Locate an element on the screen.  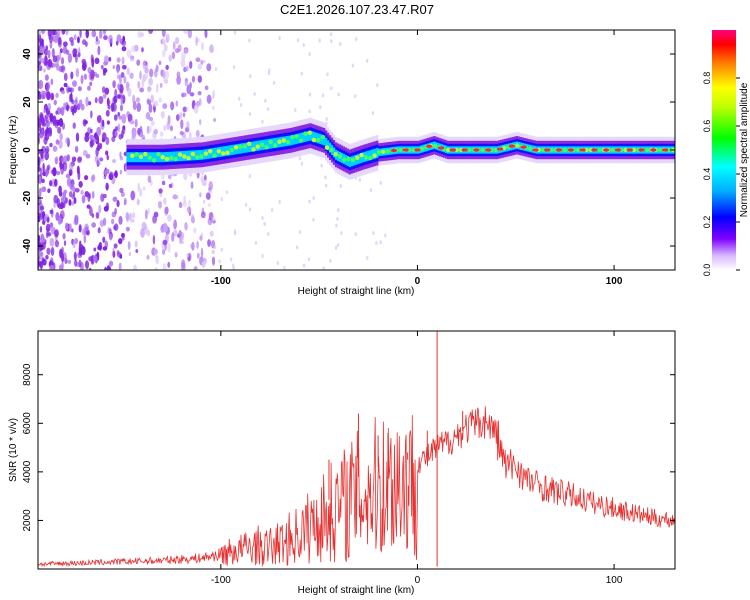
snr-xtick-label: -100 is located at coordinates (221, 580).